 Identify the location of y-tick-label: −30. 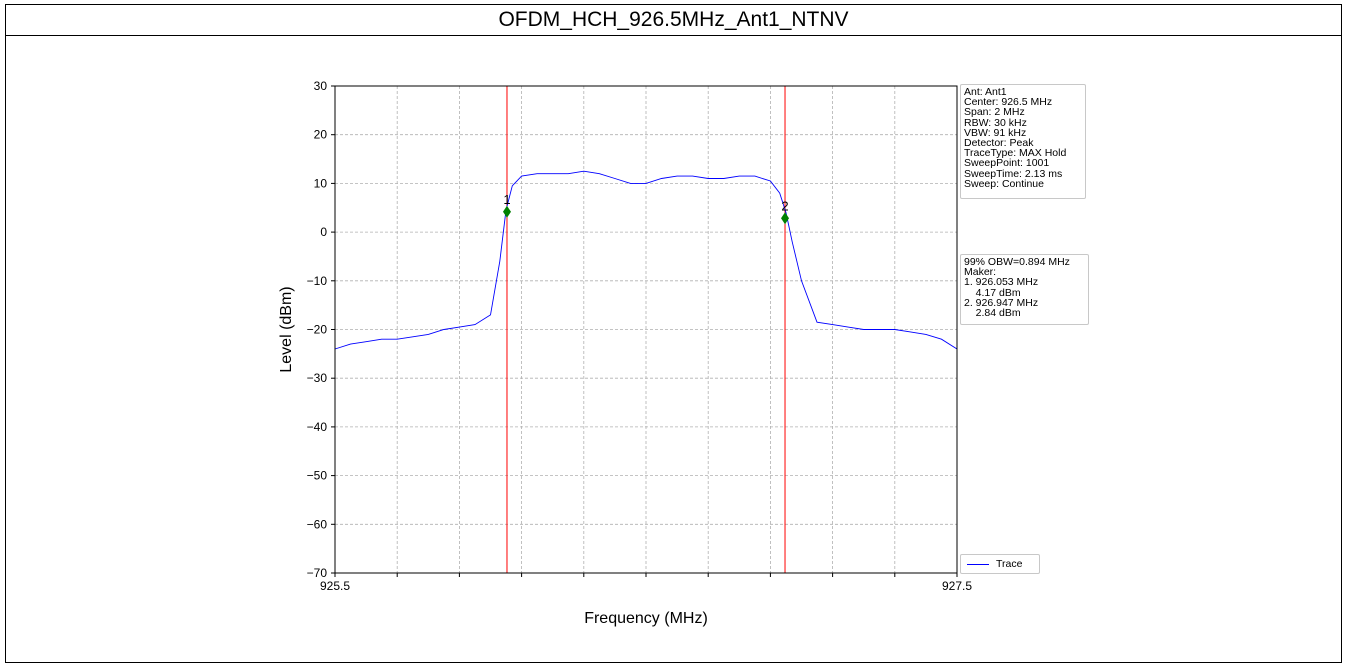
(317, 378).